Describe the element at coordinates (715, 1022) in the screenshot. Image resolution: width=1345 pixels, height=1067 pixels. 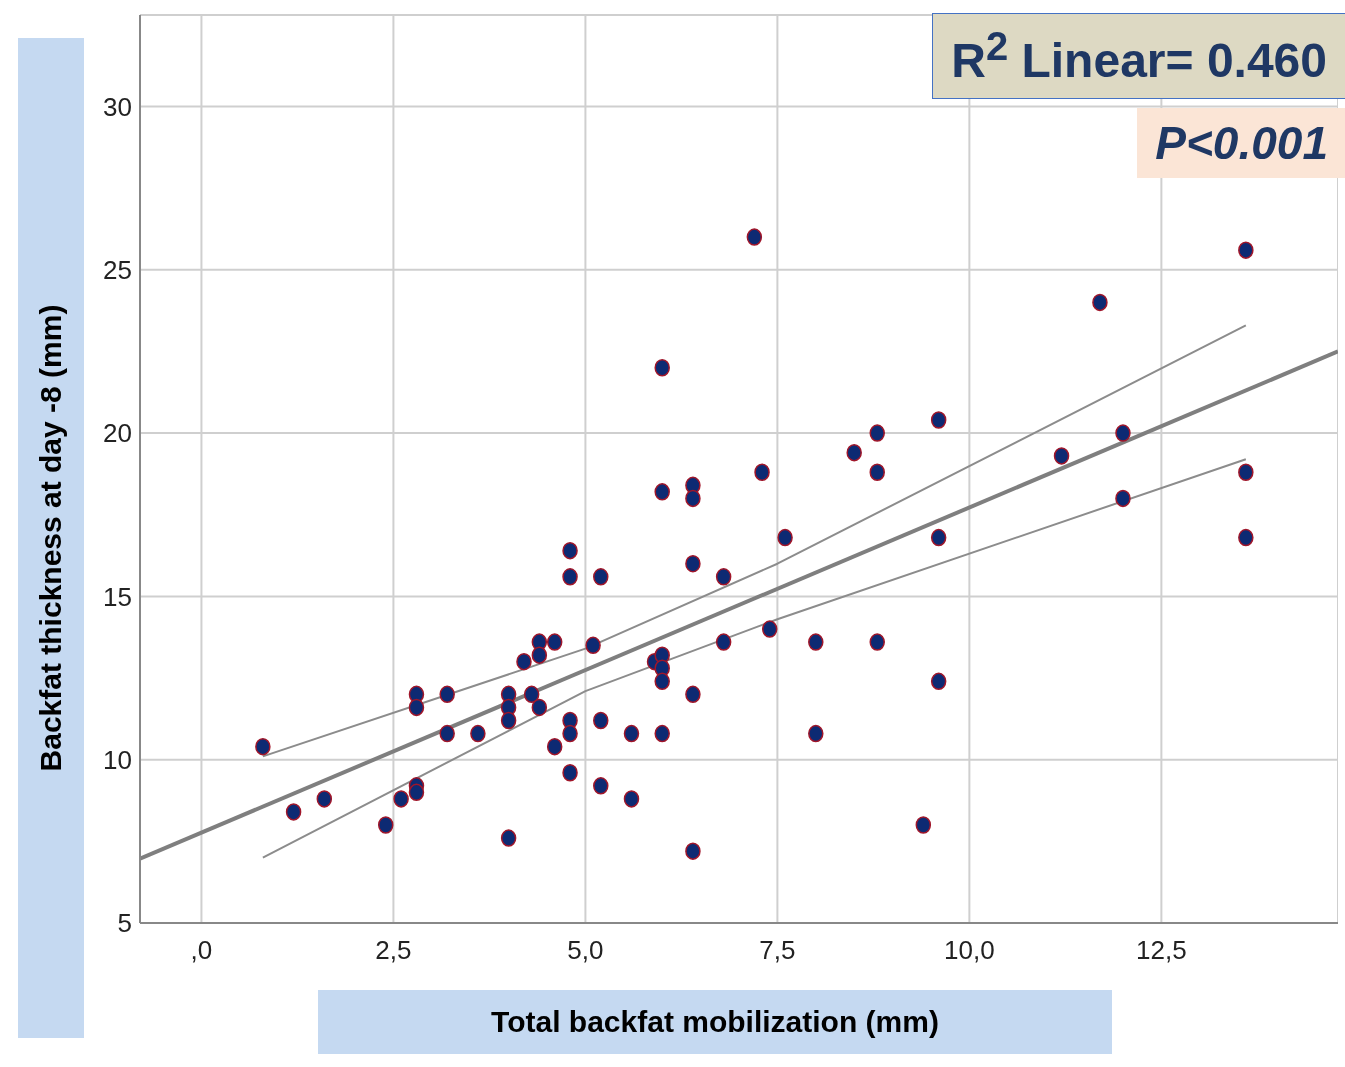
I see `x-axis-title: Total backfat mobilization (mm)` at that location.